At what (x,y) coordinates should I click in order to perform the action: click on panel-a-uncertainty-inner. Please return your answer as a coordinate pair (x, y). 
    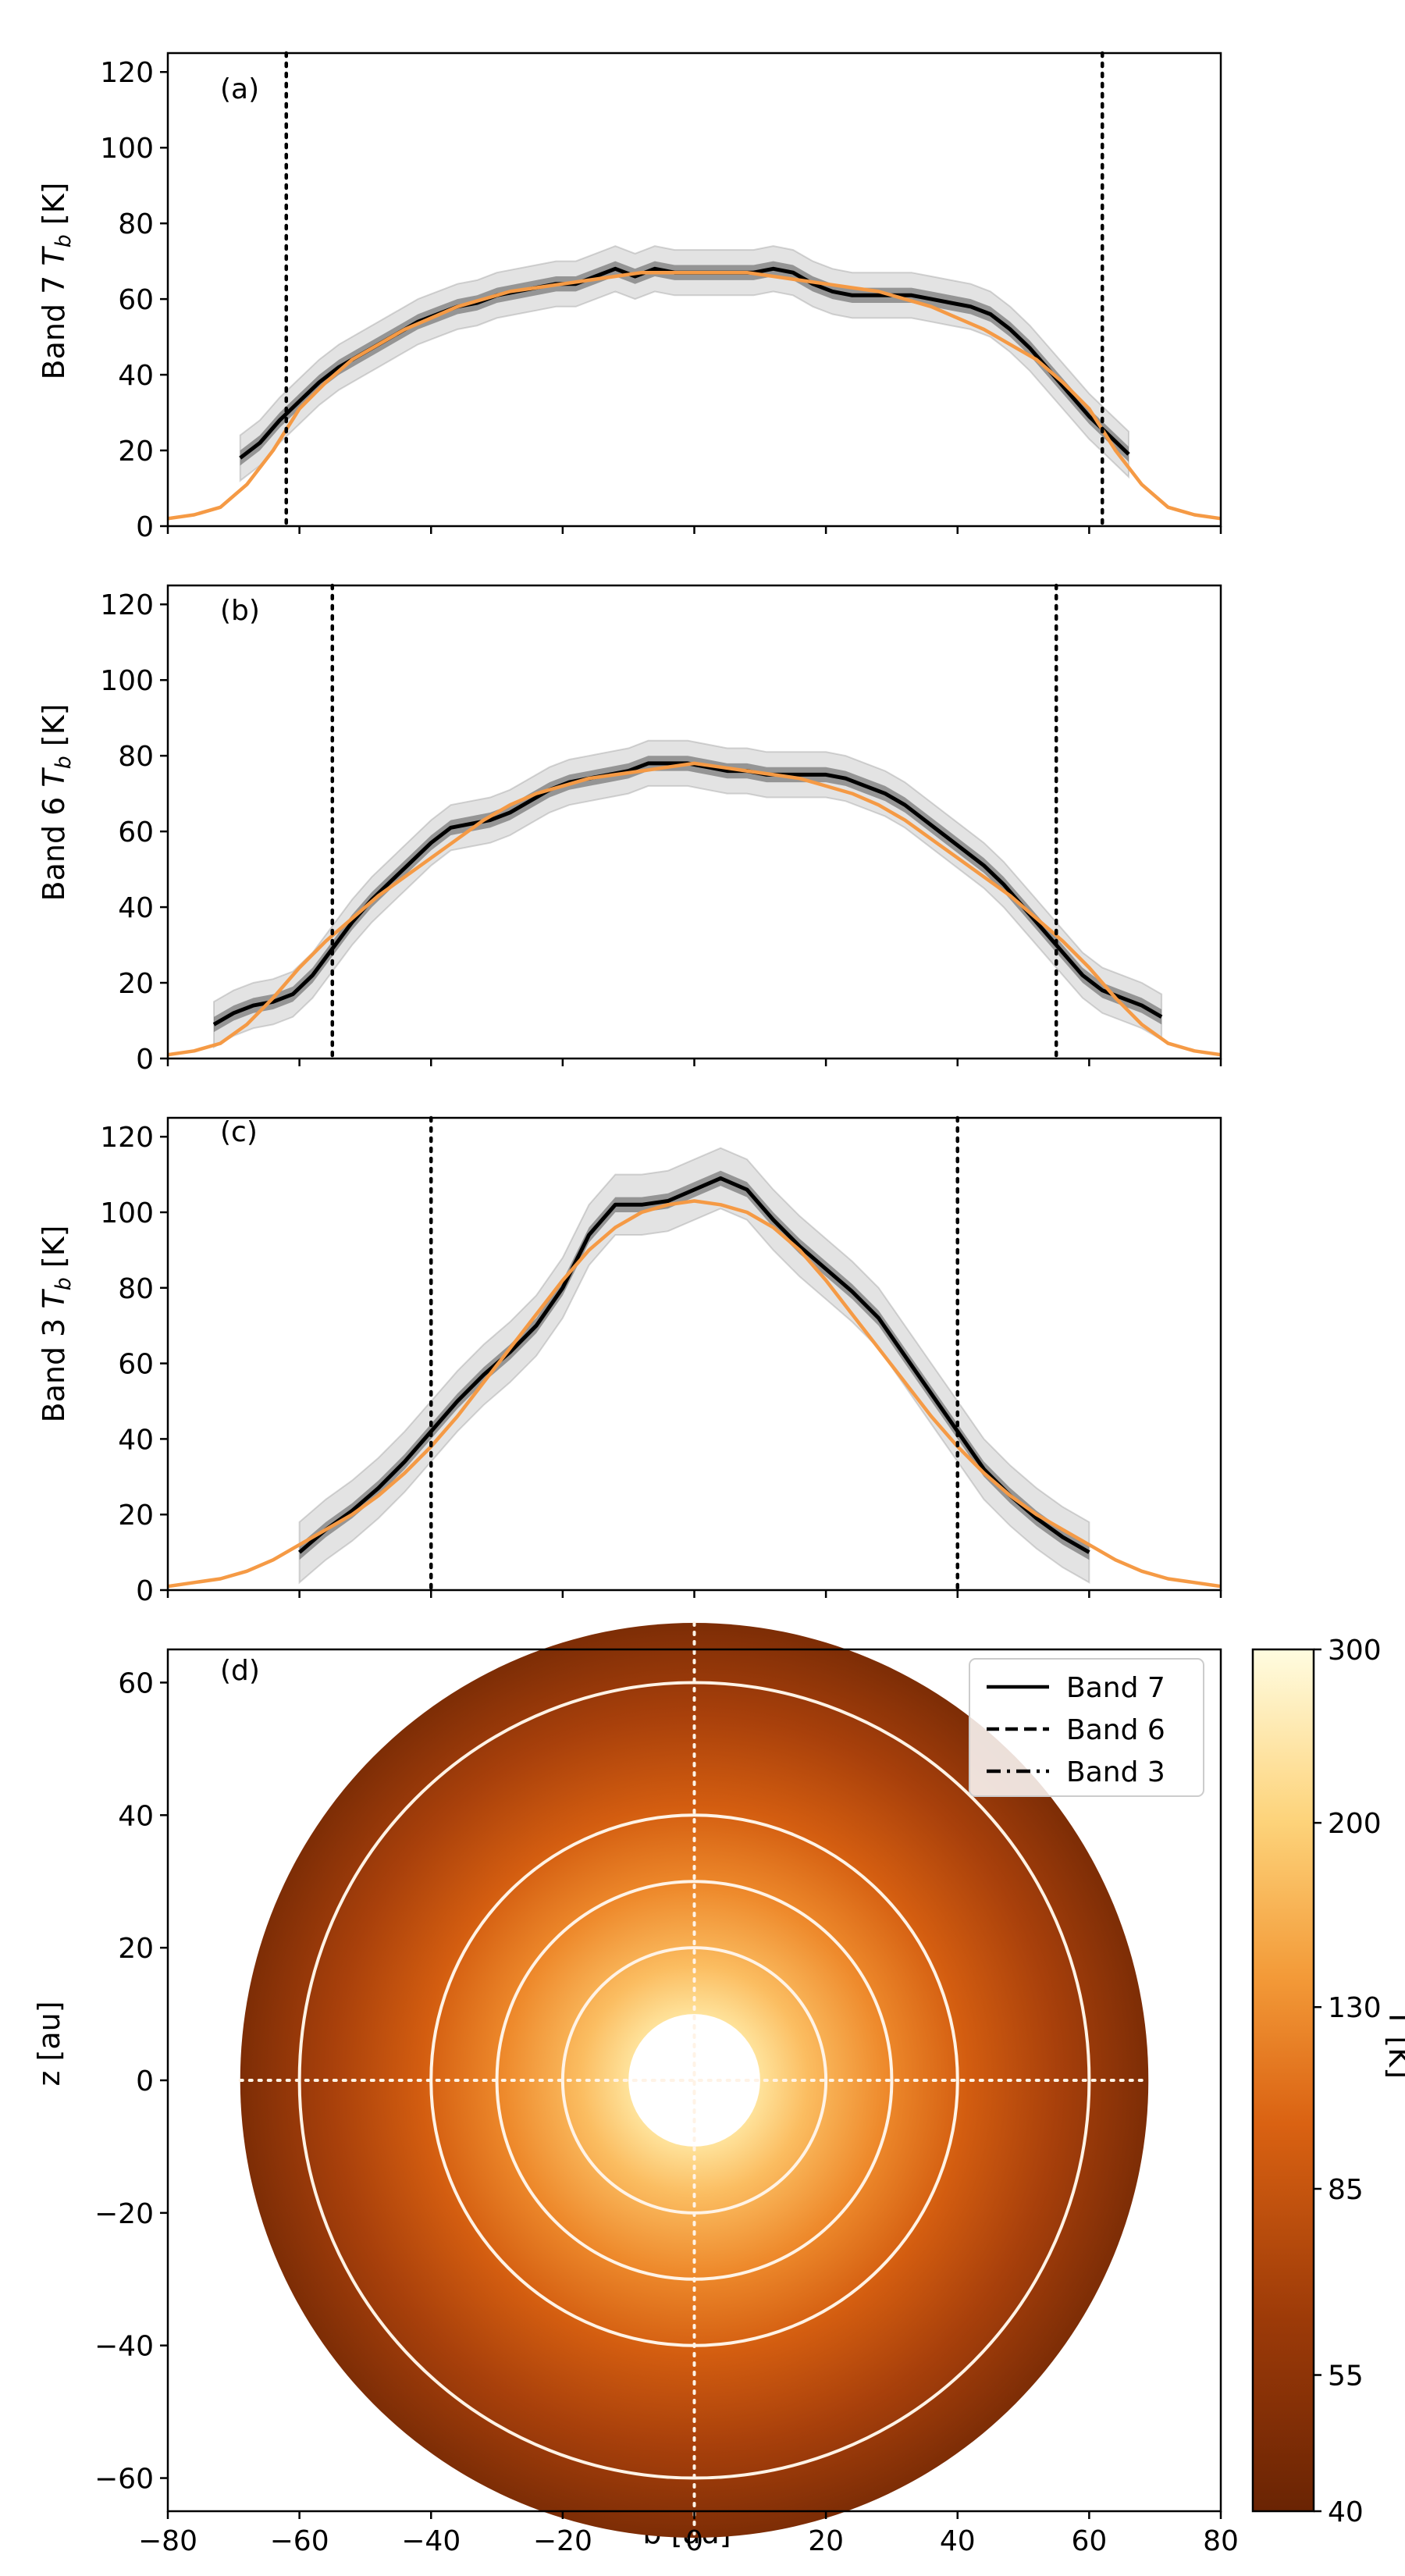
    Looking at the image, I should click on (684, 363).